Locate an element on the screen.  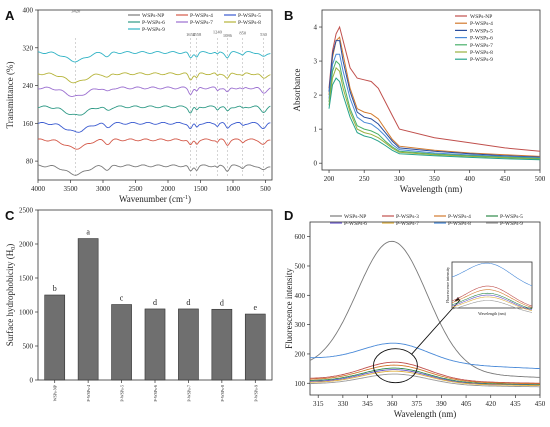
y-tick-label-c: 500 is located at coordinates (28, 347).